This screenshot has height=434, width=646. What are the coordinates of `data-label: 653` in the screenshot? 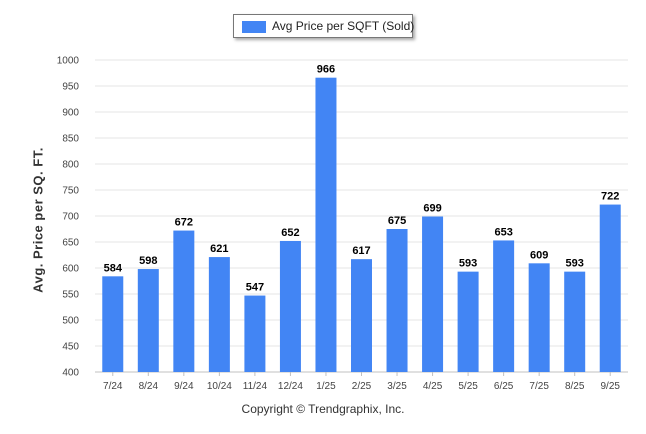 It's located at (503, 232).